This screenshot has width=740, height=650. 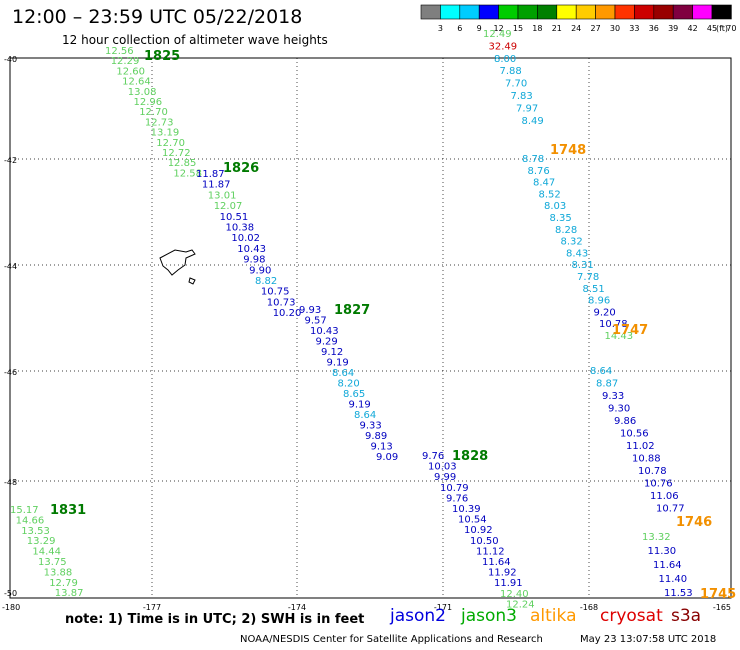 What do you see at coordinates (537, 28) in the screenshot?
I see `legend-label: 18` at bounding box center [537, 28].